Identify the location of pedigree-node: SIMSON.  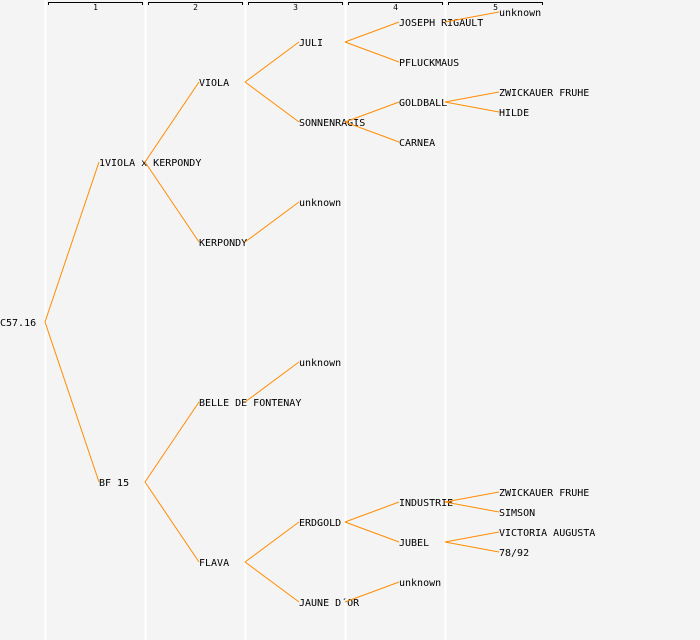
(517, 513).